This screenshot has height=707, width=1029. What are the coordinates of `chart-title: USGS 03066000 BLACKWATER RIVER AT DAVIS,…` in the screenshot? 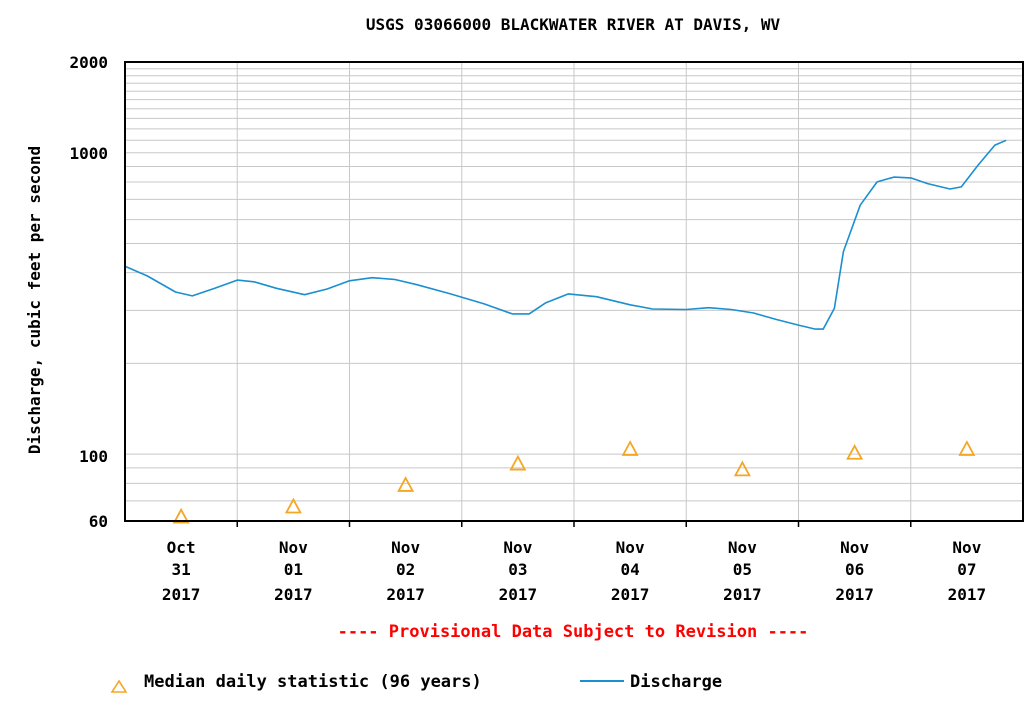 It's located at (573, 24).